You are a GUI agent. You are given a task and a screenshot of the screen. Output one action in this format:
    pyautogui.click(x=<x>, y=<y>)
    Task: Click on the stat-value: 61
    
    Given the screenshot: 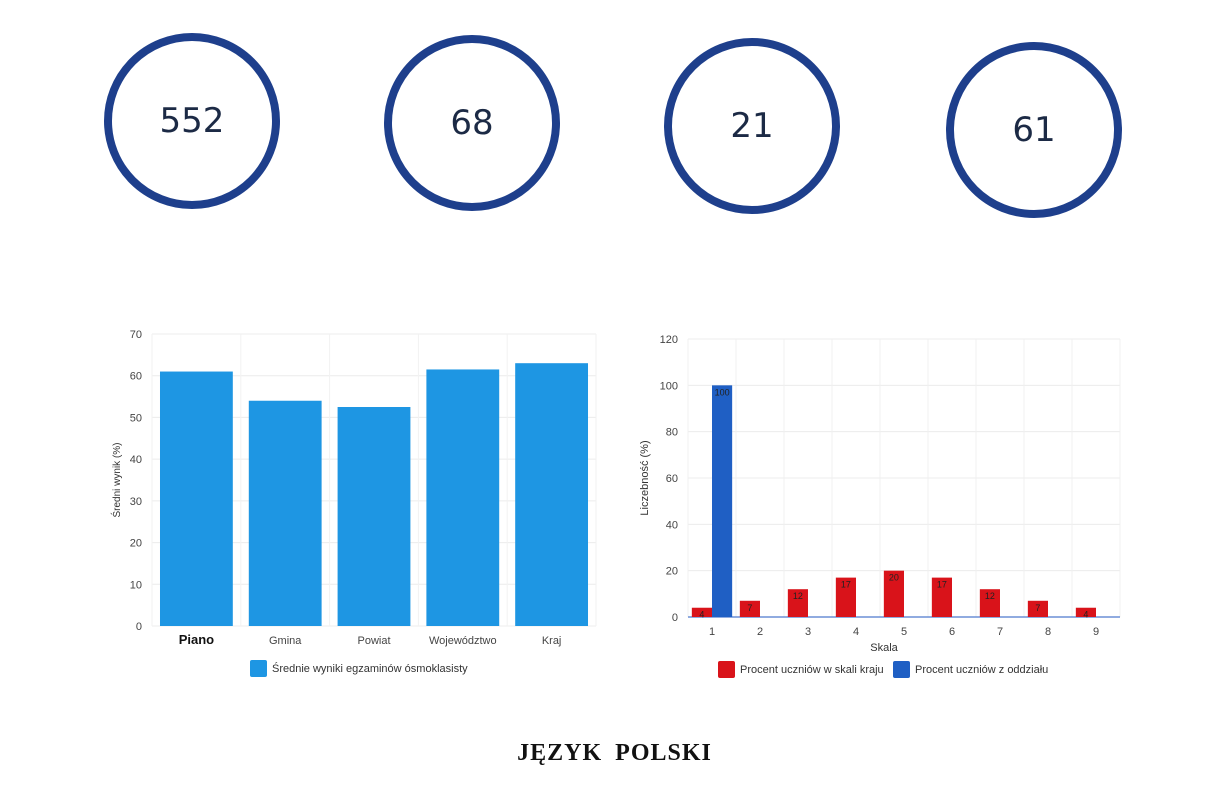 What is the action you would take?
    pyautogui.click(x=1034, y=130)
    